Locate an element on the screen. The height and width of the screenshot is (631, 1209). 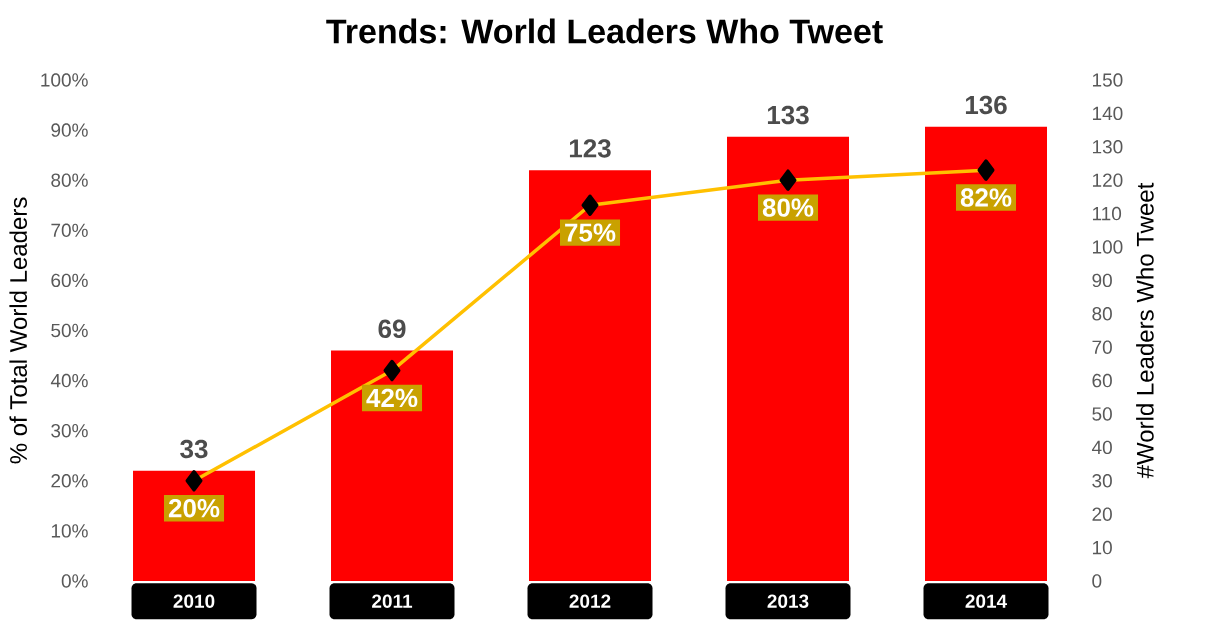
y2-tick-label: 20 is located at coordinates (1102, 514).